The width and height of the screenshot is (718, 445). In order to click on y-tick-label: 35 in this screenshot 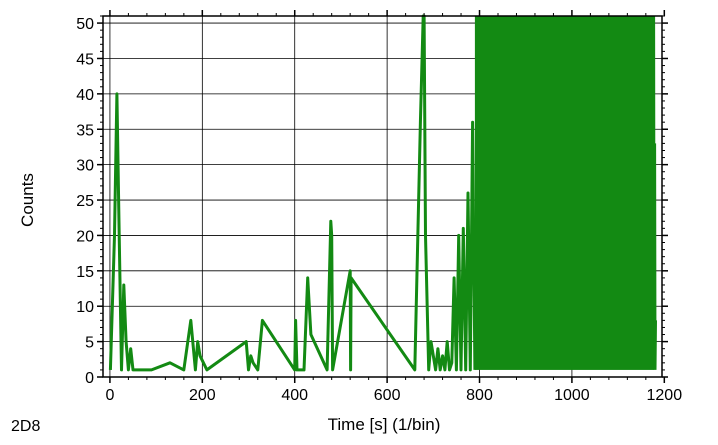, I will do `click(85, 130)`.